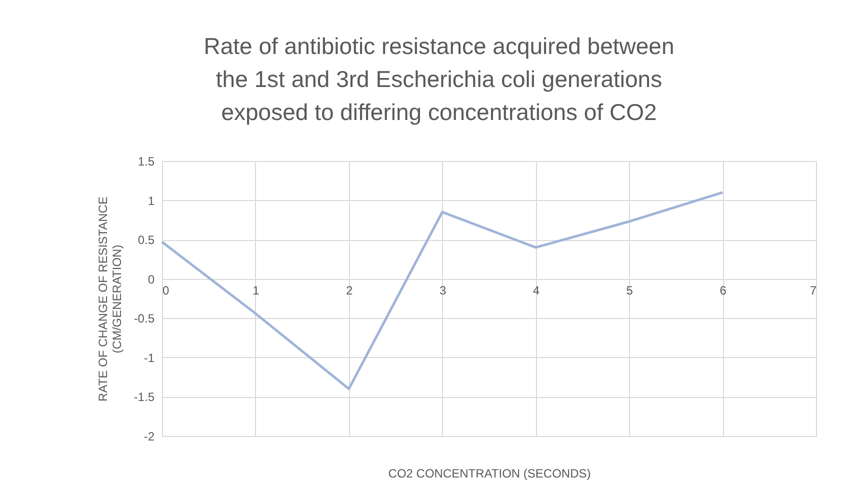 This screenshot has width=854, height=497. Describe the element at coordinates (630, 290) in the screenshot. I see `x-tick-label: 5` at that location.